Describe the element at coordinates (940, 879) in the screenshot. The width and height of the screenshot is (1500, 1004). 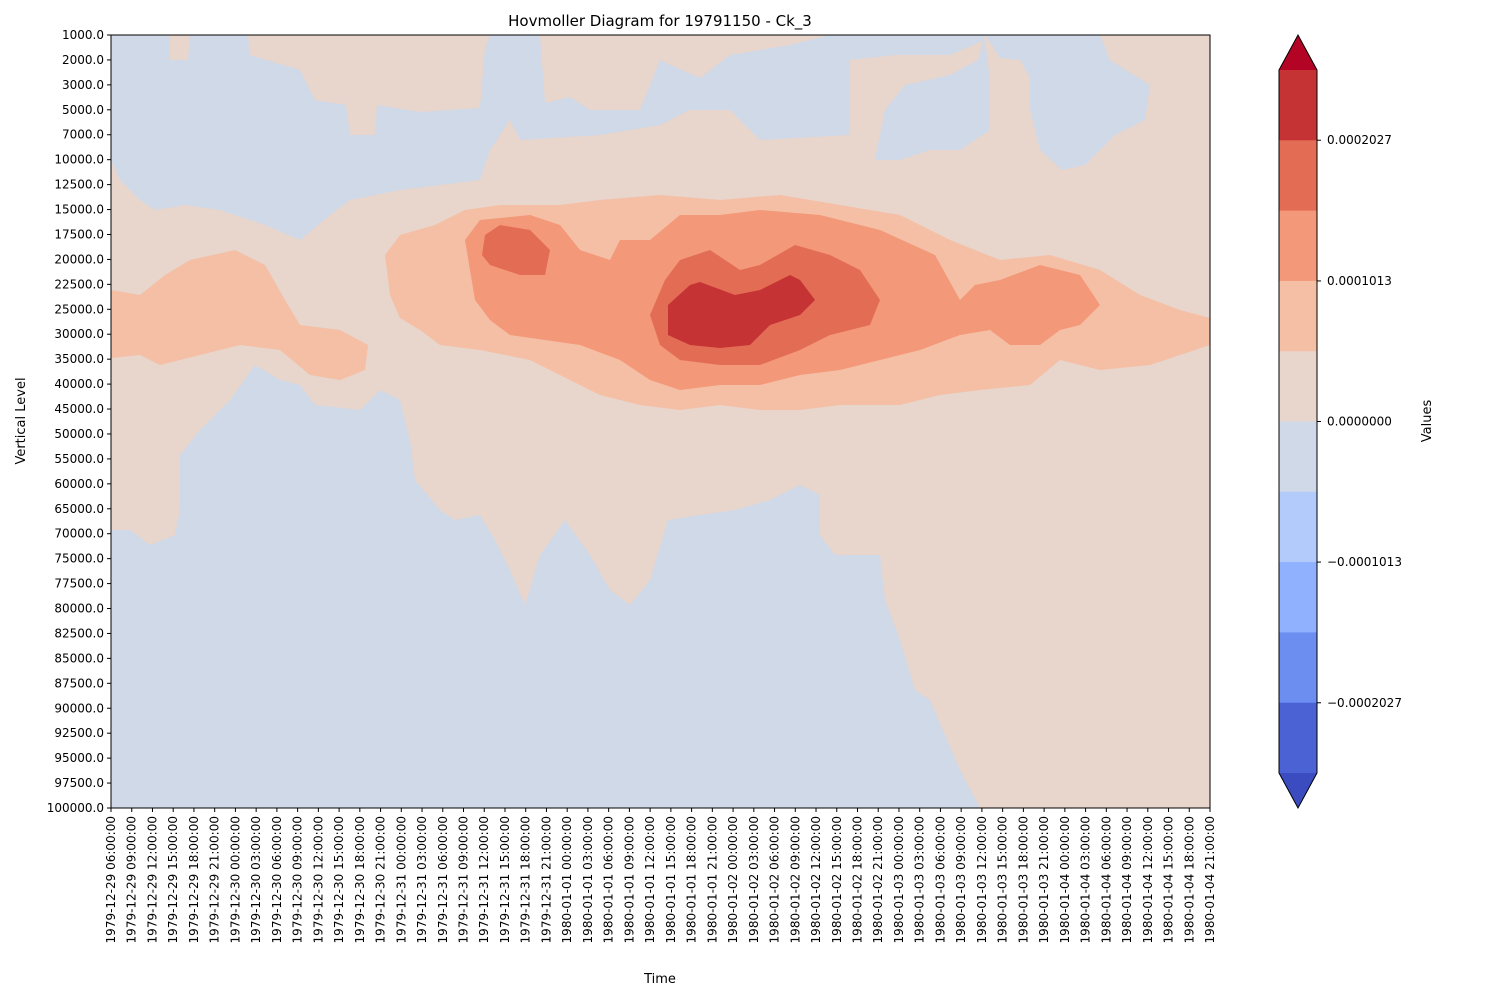
I see `x-tick-label: 1980-01-03 06:00:00` at that location.